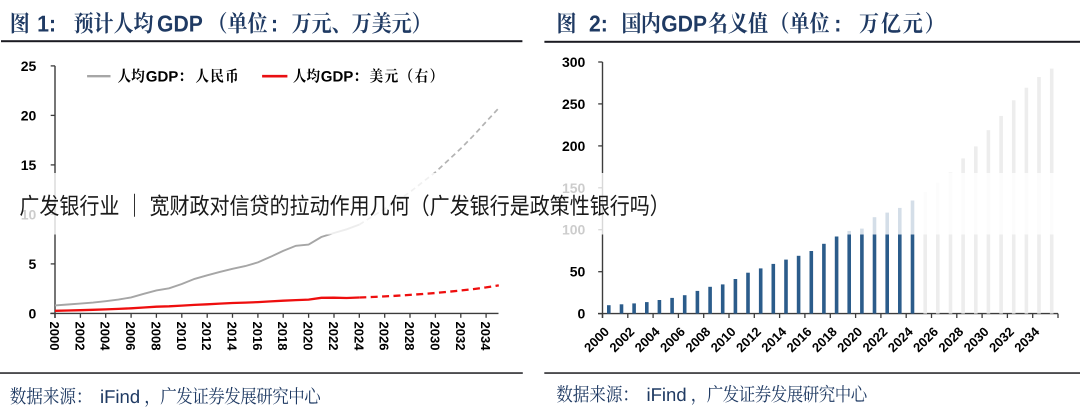  What do you see at coordinates (574, 104) in the screenshot?
I see `svg-text: 250` at bounding box center [574, 104].